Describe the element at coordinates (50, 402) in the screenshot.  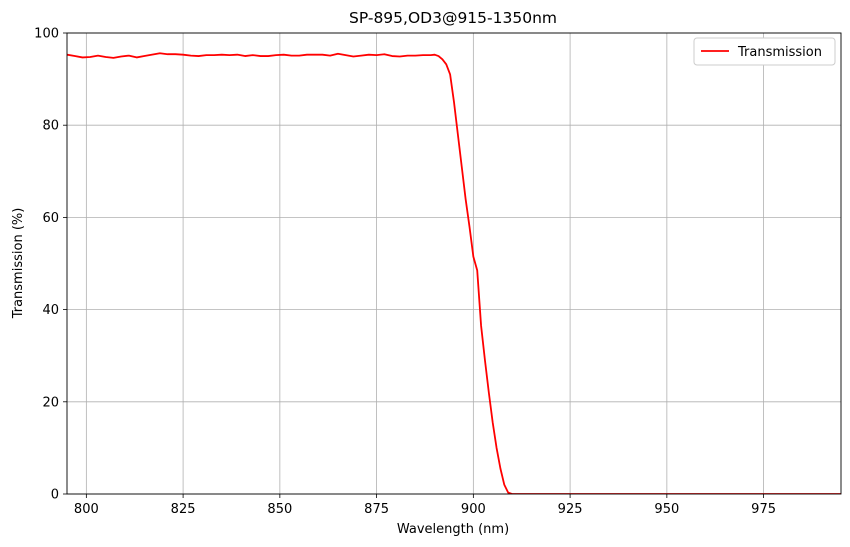
I see `y-tick-label: 20` at that location.